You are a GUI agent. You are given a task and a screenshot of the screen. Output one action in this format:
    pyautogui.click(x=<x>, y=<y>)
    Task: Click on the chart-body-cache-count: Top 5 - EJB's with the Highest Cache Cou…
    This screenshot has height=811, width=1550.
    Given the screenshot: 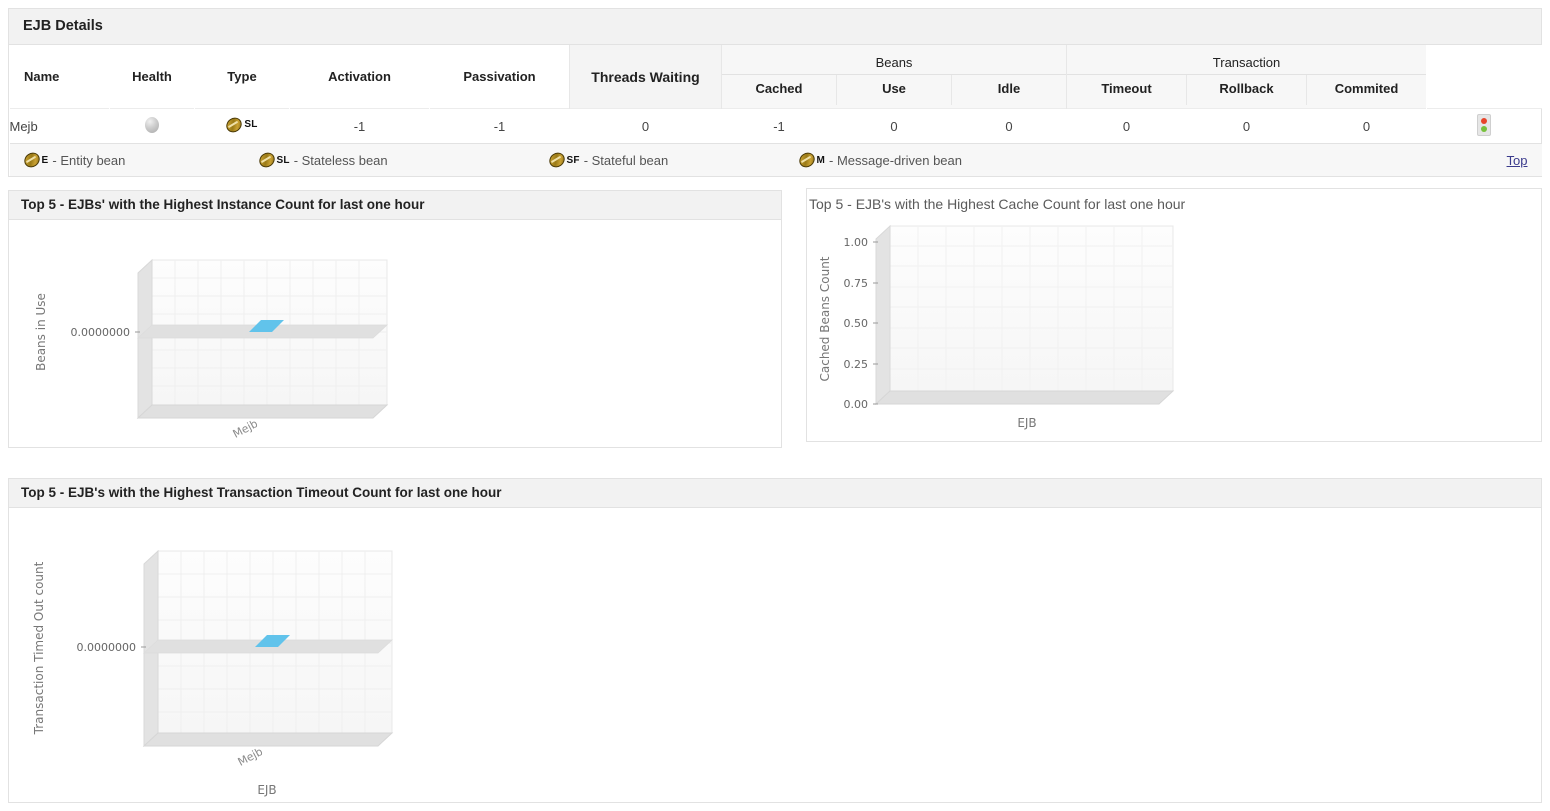 What is the action you would take?
    pyautogui.click(x=1174, y=315)
    